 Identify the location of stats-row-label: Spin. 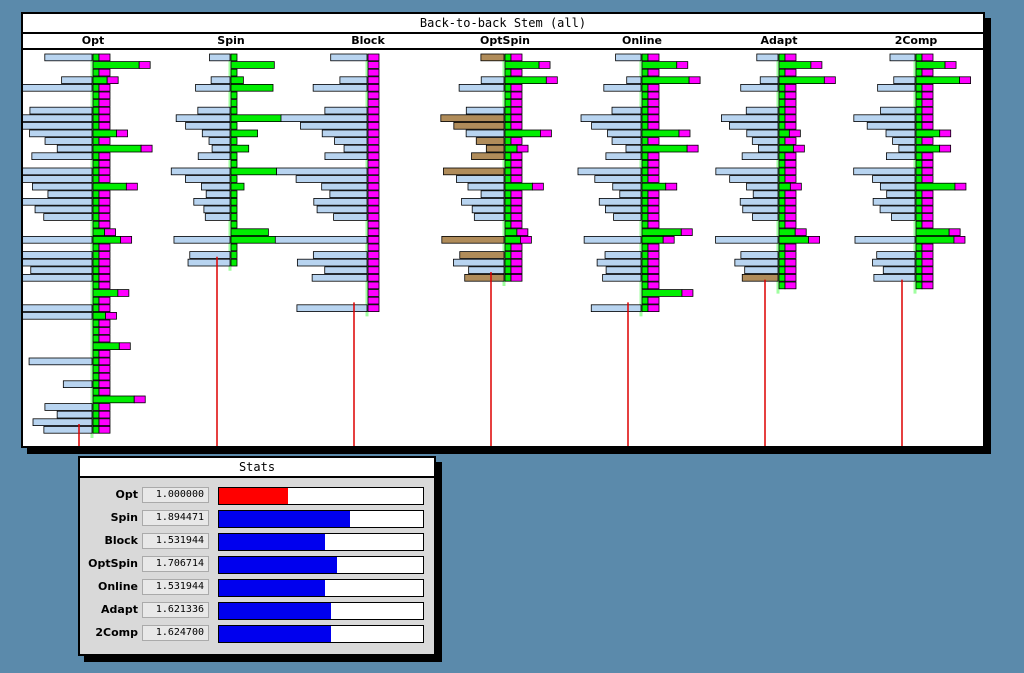
(124, 517).